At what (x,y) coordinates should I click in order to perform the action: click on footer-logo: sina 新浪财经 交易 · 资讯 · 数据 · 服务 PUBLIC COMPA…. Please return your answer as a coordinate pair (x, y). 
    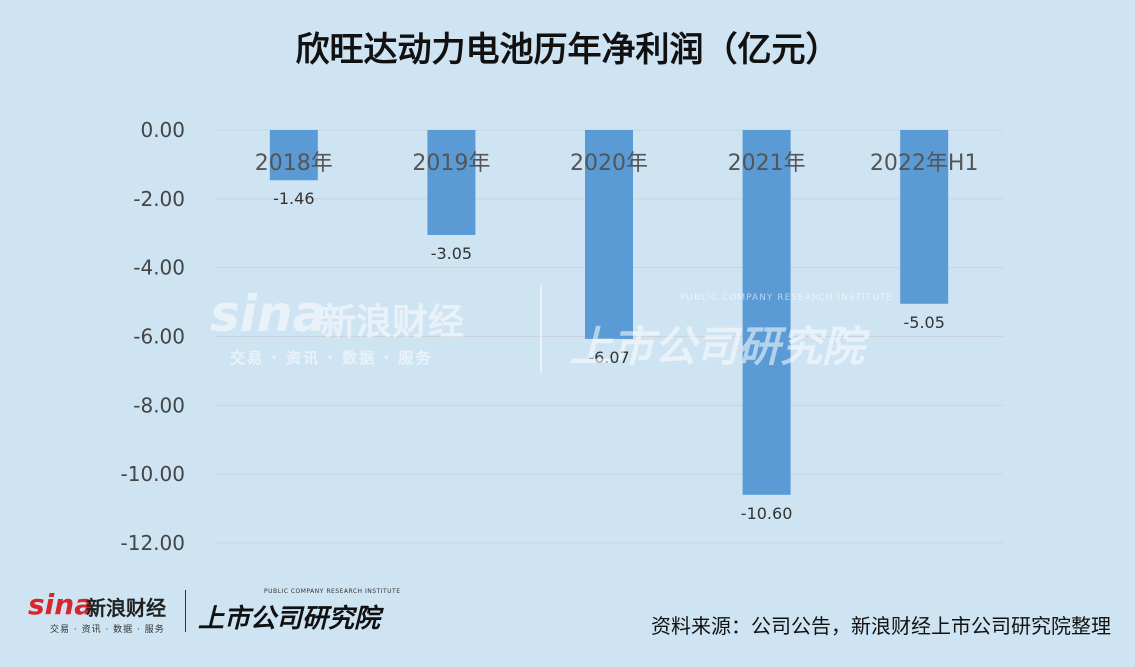
    Looking at the image, I should click on (228, 613).